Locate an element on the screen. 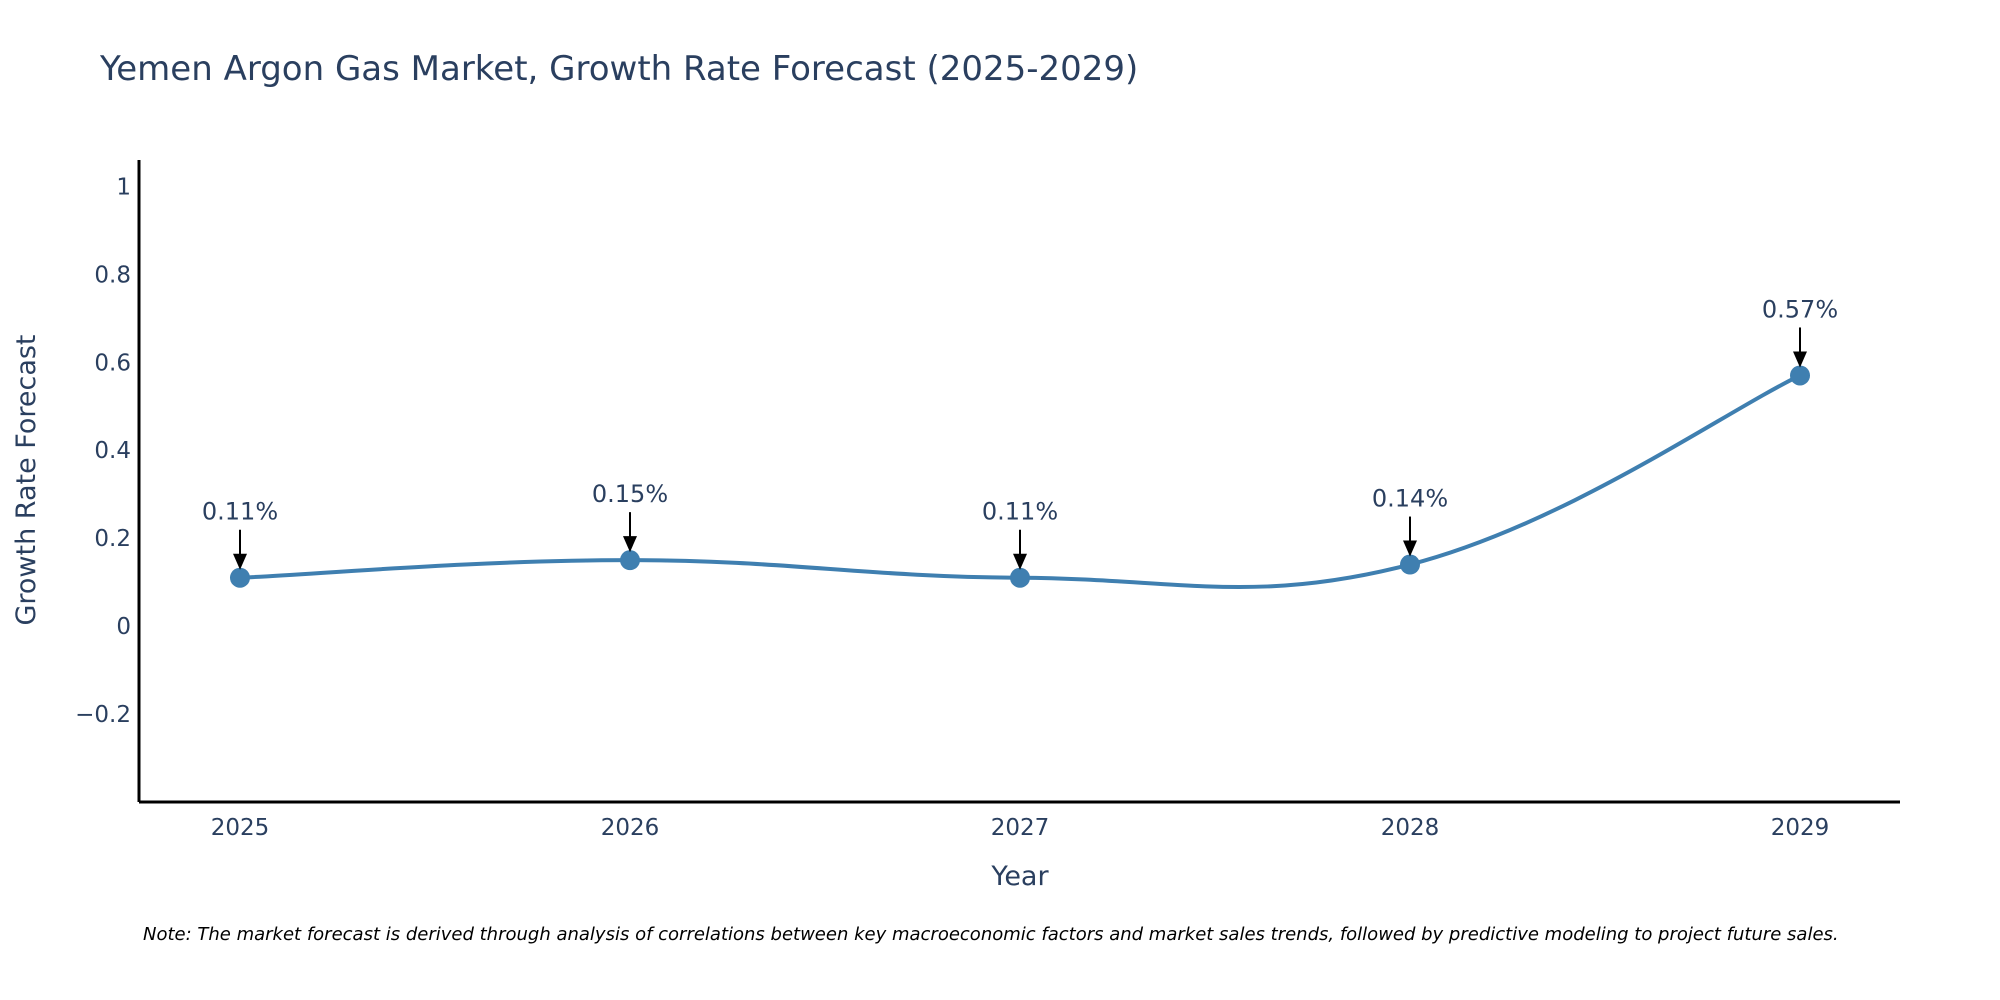 Image resolution: width=2000 pixels, height=1000 pixels. y-tick-label: 1 is located at coordinates (123, 187).